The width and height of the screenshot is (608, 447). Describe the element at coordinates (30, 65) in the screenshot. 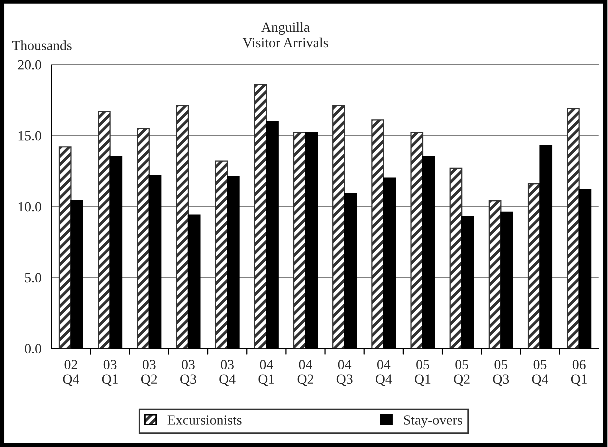

I see `y-tick-label: 20.0` at that location.